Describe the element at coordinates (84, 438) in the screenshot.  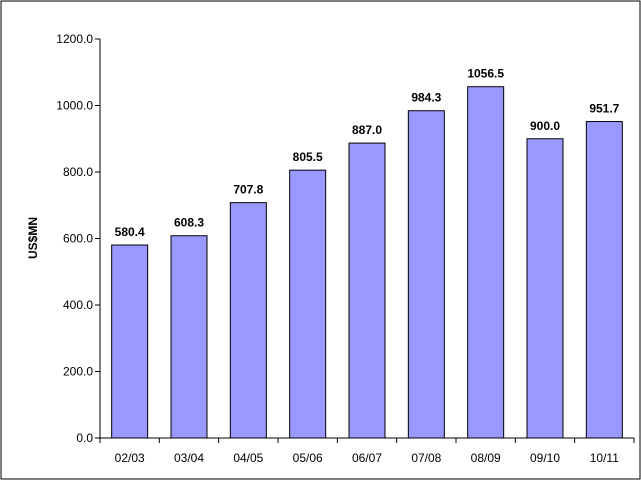
I see `y-tick-label: 0.0` at that location.